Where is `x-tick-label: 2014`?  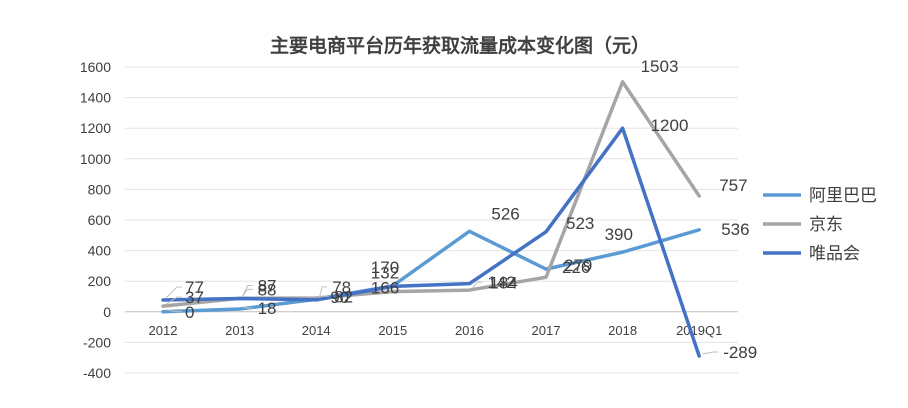
x-tick-label: 2014 is located at coordinates (316, 330).